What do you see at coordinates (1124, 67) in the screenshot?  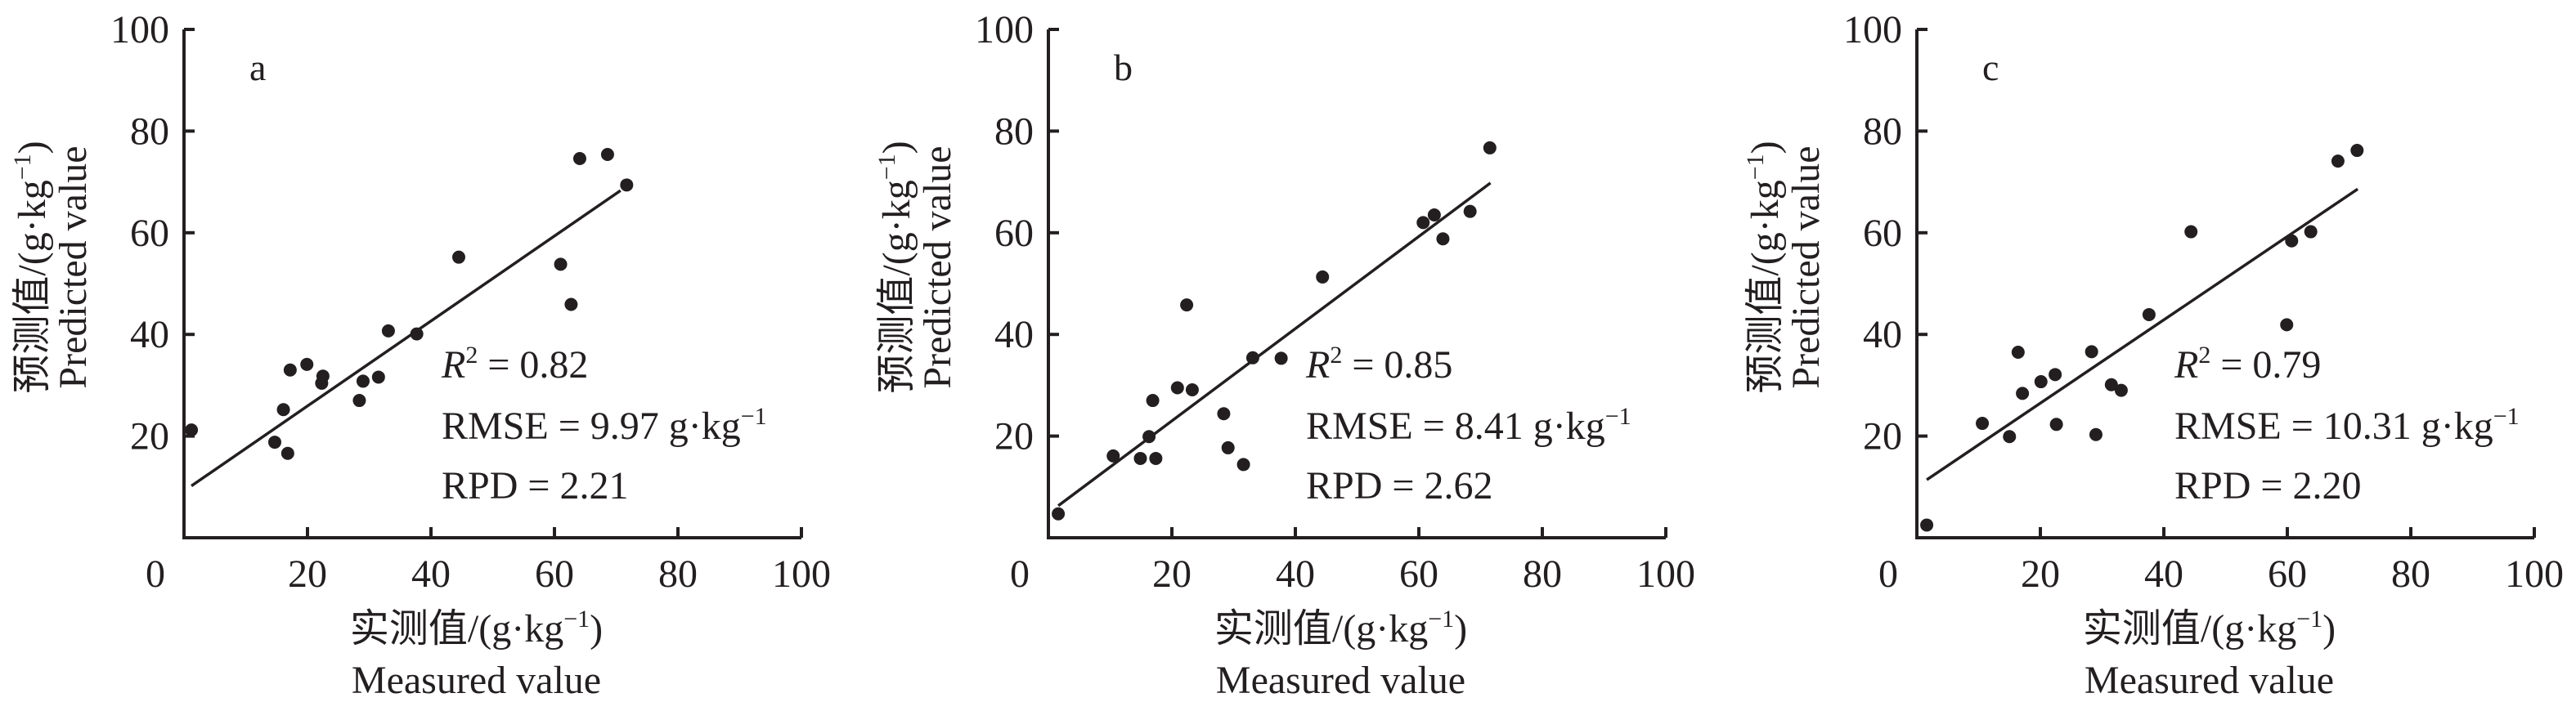 I see `panel-label: b` at bounding box center [1124, 67].